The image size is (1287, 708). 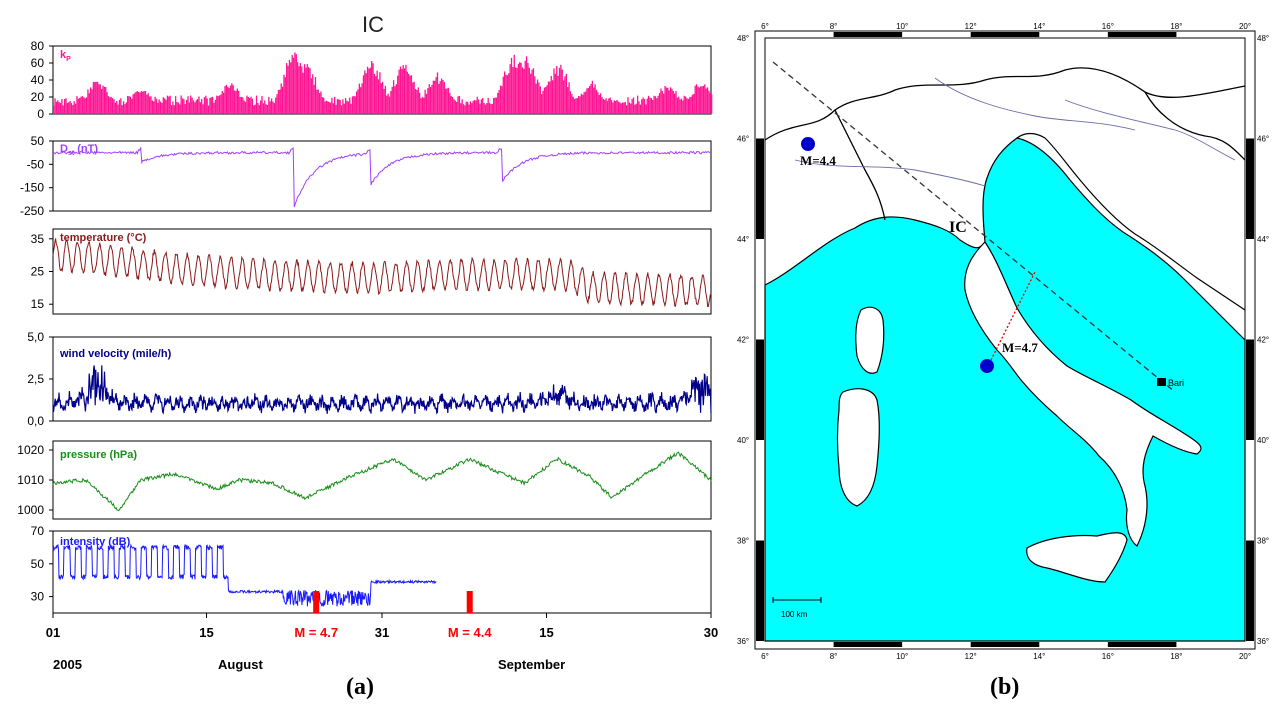 I want to click on temperature-panel: temperature (°C) 35 25 15, so click(x=371, y=271).